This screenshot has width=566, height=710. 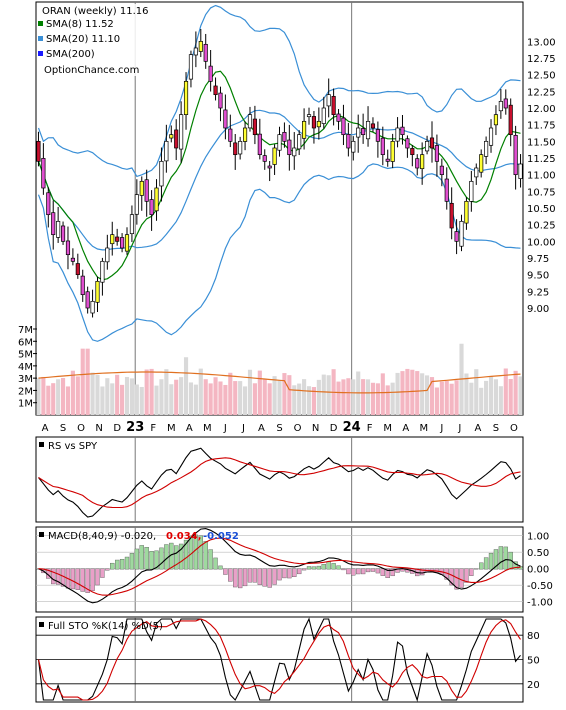 What do you see at coordinates (25, 355) in the screenshot?
I see `volume-tick-label: 5M` at bounding box center [25, 355].